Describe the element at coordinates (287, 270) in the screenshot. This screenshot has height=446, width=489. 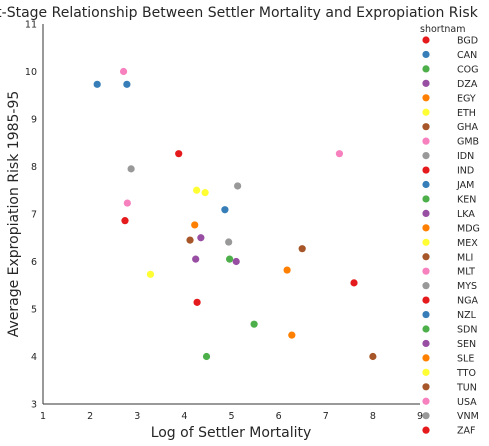
I see `point-mdg` at that location.